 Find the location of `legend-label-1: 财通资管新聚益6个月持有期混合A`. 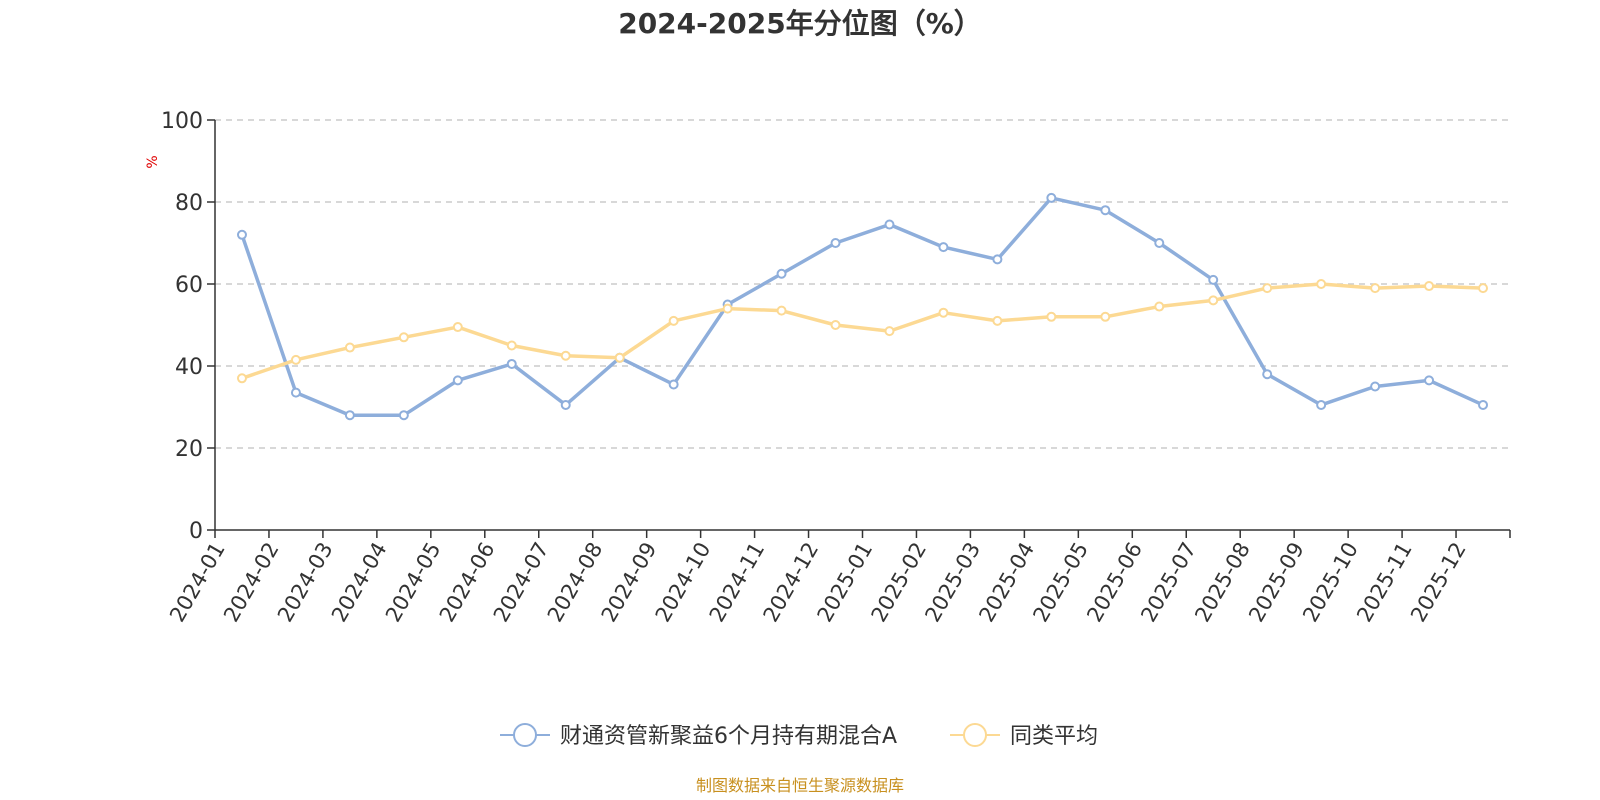

legend-label-1: 财通资管新聚益6个月持有期混合A is located at coordinates (728, 736).